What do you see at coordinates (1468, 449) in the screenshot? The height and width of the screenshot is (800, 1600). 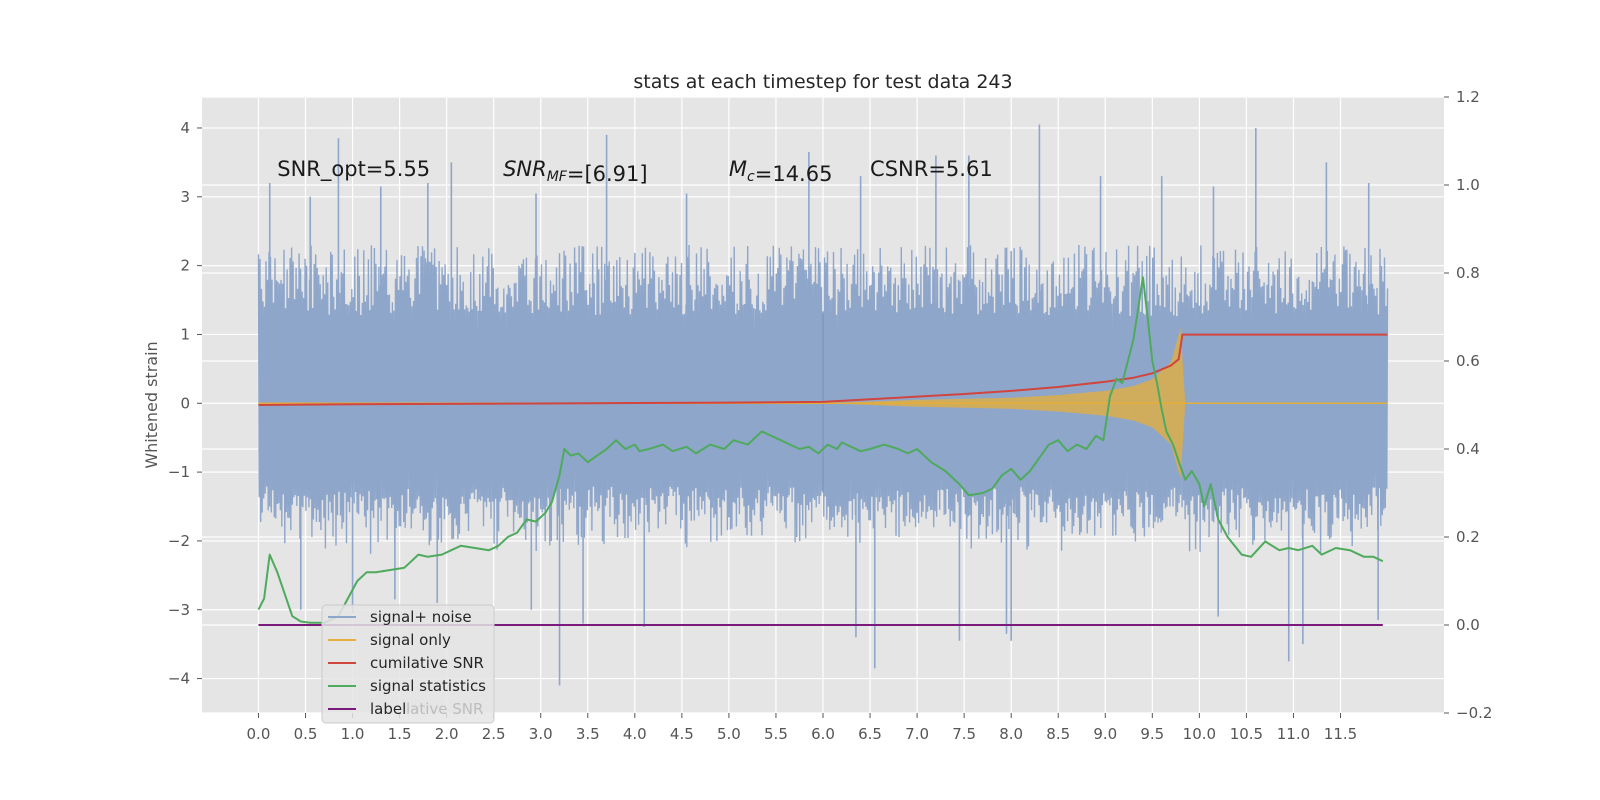 I see `y2-tick-label: 0.4` at bounding box center [1468, 449].